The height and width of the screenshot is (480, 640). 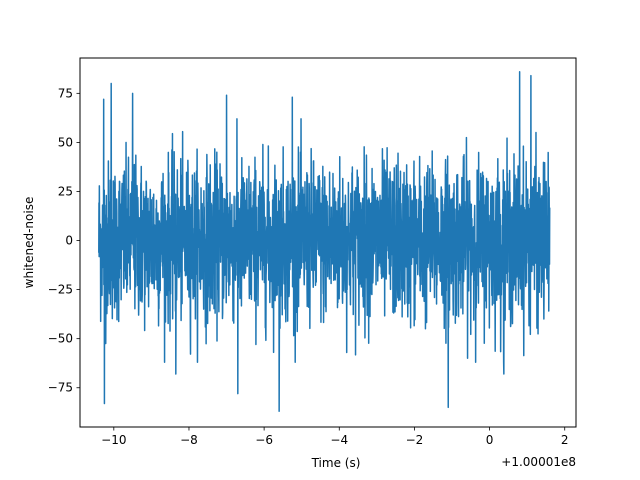 What do you see at coordinates (565, 440) in the screenshot?
I see `x-tick-label: 2` at bounding box center [565, 440].